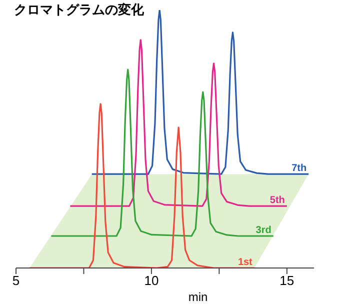  Describe the element at coordinates (16, 280) in the screenshot. I see `x-tick-label: 5` at that location.